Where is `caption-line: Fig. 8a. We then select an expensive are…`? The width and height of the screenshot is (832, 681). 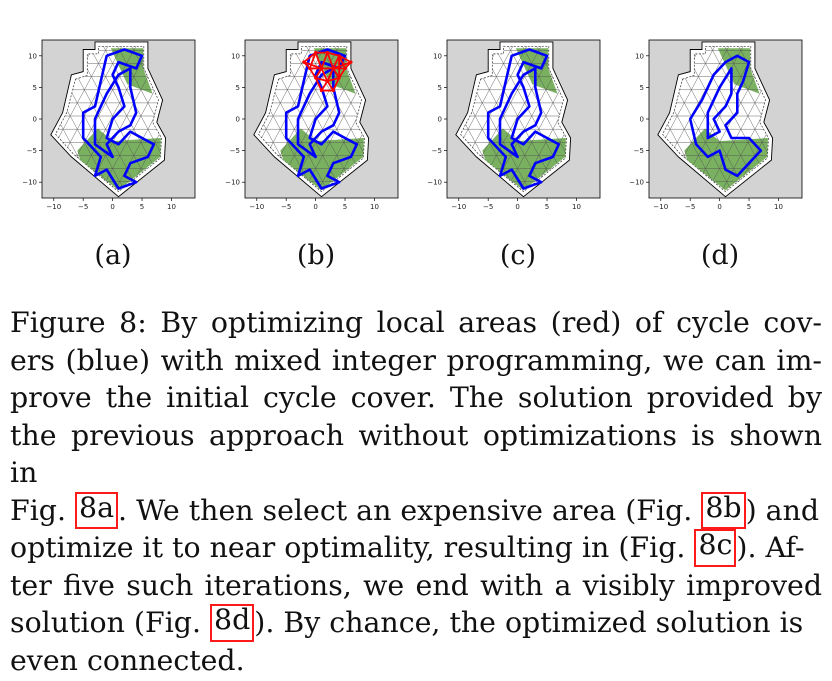 caption-line: Fig. 8a. We then select an expensive are… is located at coordinates (416, 510).